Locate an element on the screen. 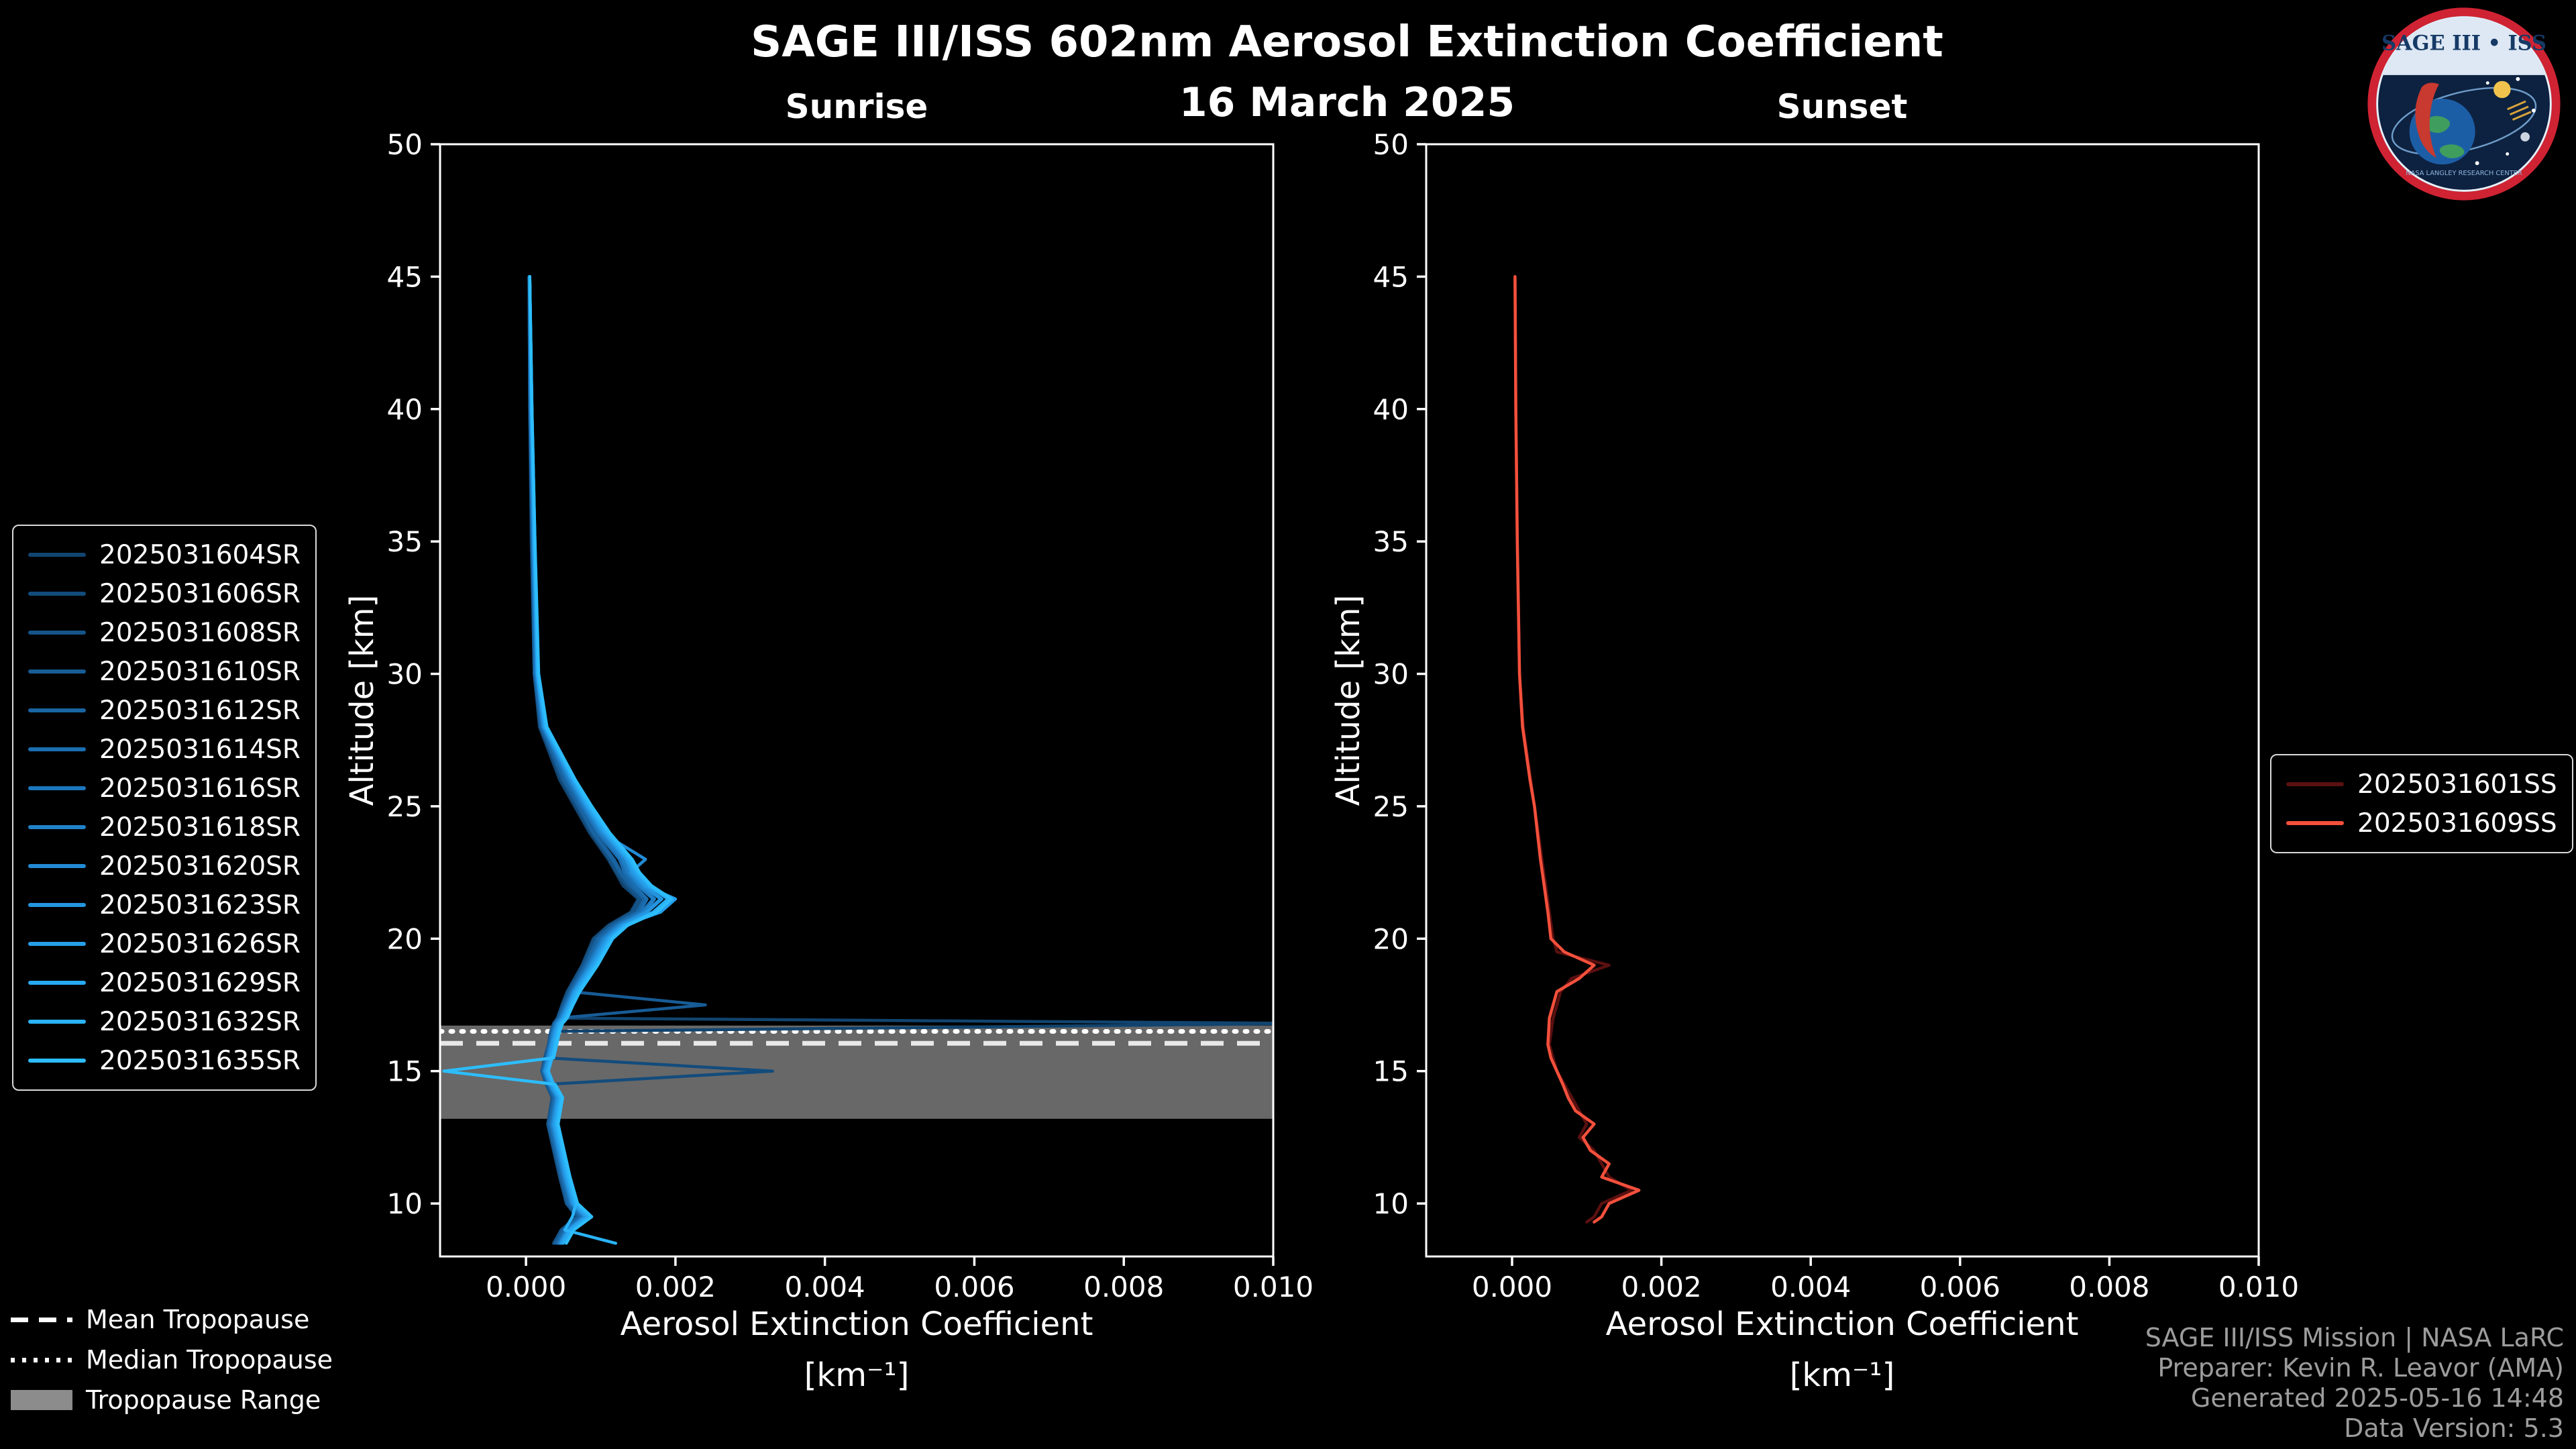  profile-2025031635SR is located at coordinates (558, 760).